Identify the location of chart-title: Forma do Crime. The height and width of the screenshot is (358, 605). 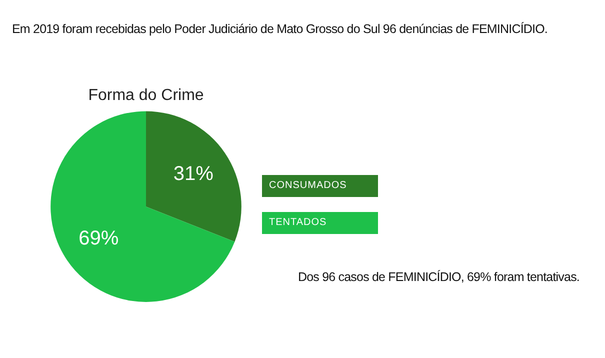
(146, 95).